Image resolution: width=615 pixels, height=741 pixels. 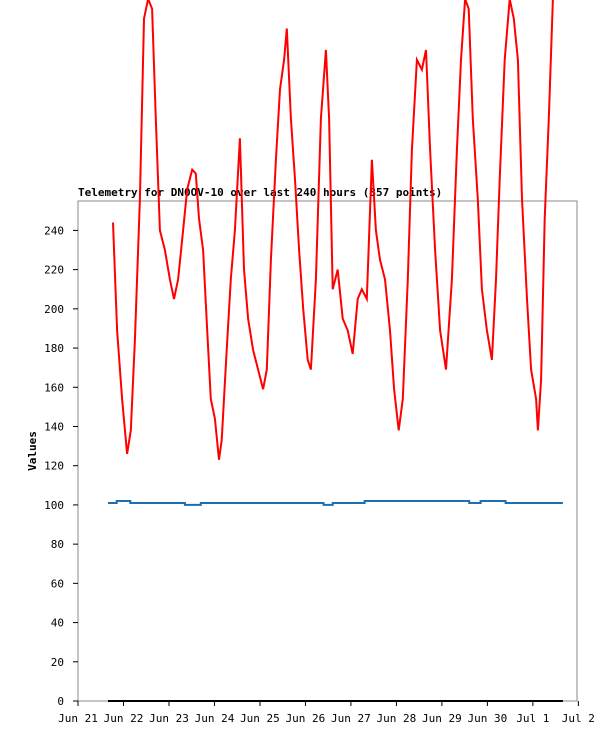 What do you see at coordinates (54, 348) in the screenshot?
I see `y-tick-label: 180` at bounding box center [54, 348].